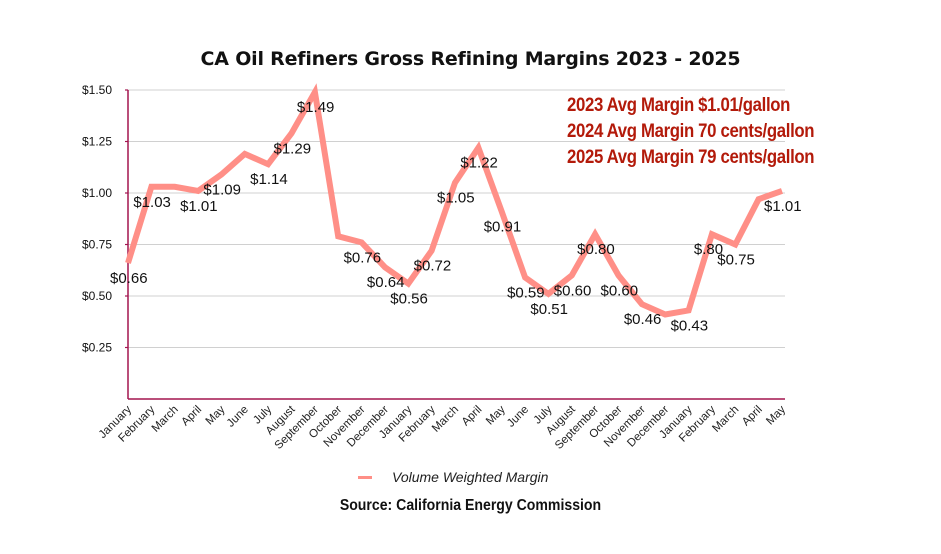 This screenshot has width=941, height=554. Describe the element at coordinates (97, 90) in the screenshot. I see `y-tick-label: $1.50` at that location.